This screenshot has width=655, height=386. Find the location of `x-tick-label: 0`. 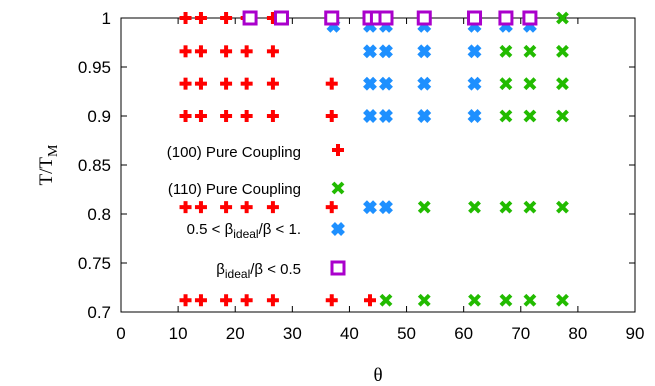

x-tick-label: 0 is located at coordinates (120, 333).